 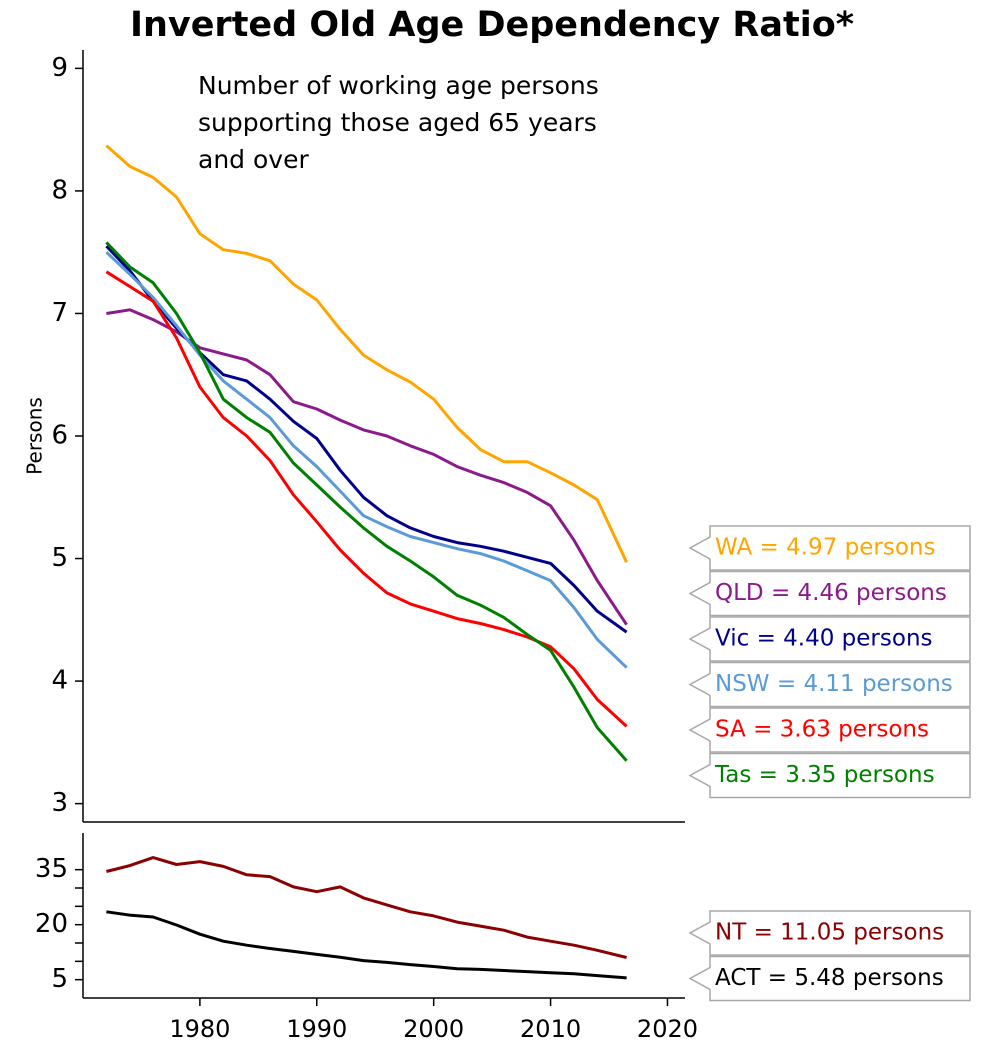 What do you see at coordinates (35, 436) in the screenshot?
I see `y-axis-label: Persons` at bounding box center [35, 436].